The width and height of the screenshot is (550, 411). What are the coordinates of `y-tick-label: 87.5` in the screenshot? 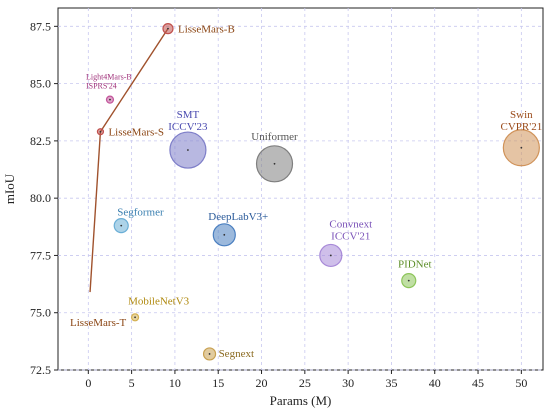 It's located at (40, 26).